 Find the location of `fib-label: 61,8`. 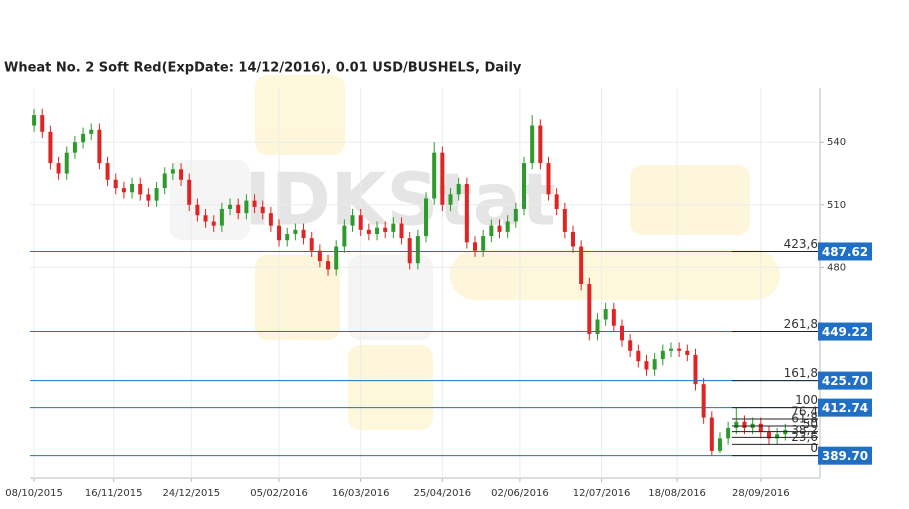

fib-label: 61,8 is located at coordinates (804, 418).